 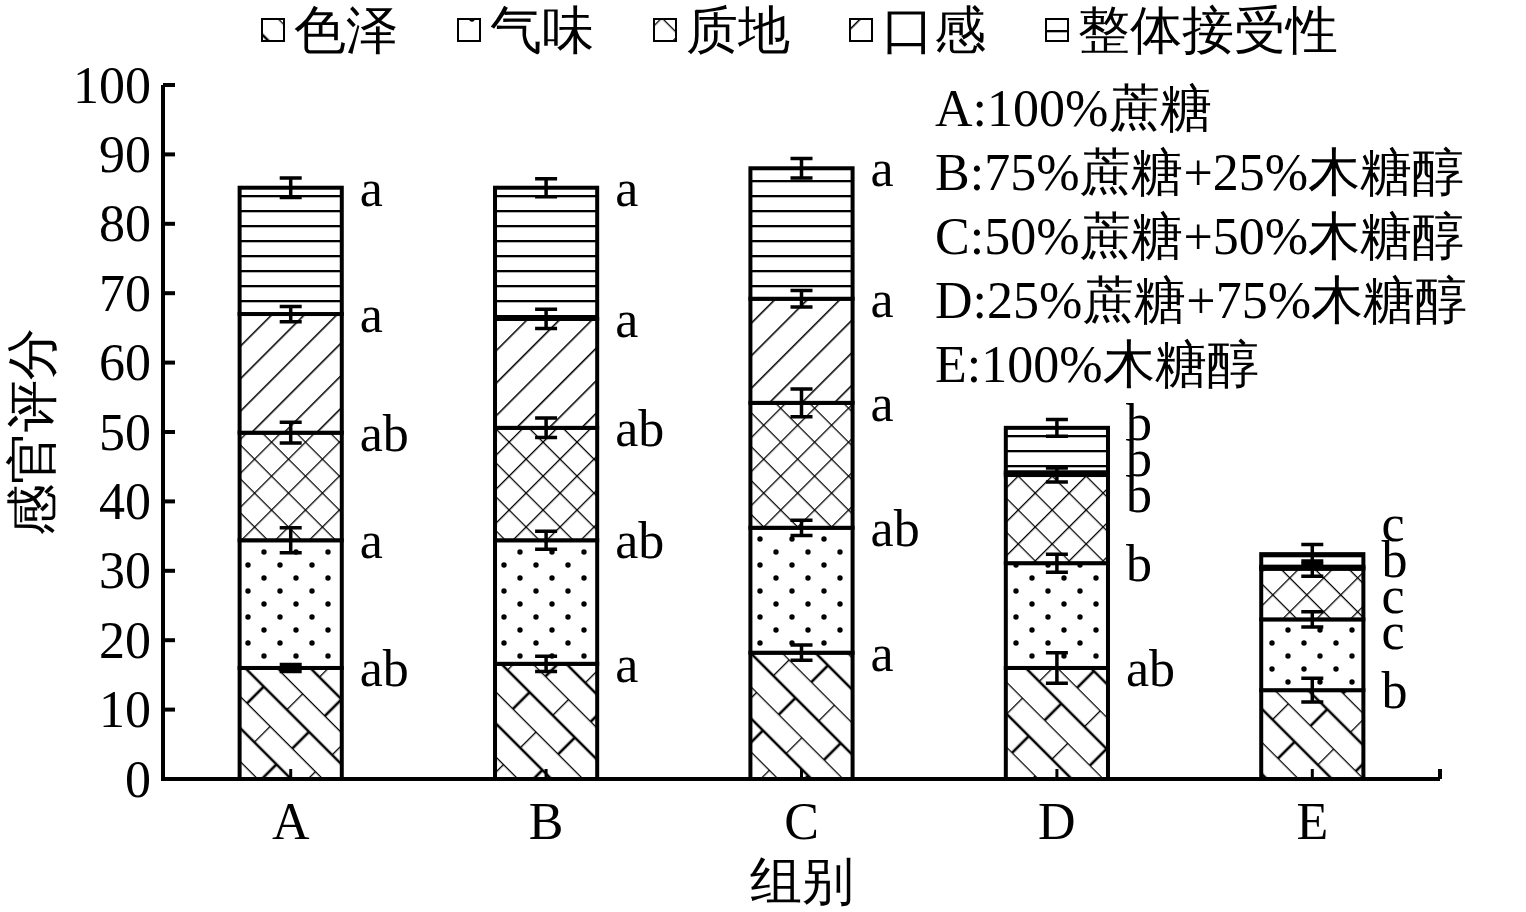 What do you see at coordinates (1057, 821) in the screenshot?
I see `x-tick-label: D` at bounding box center [1057, 821].